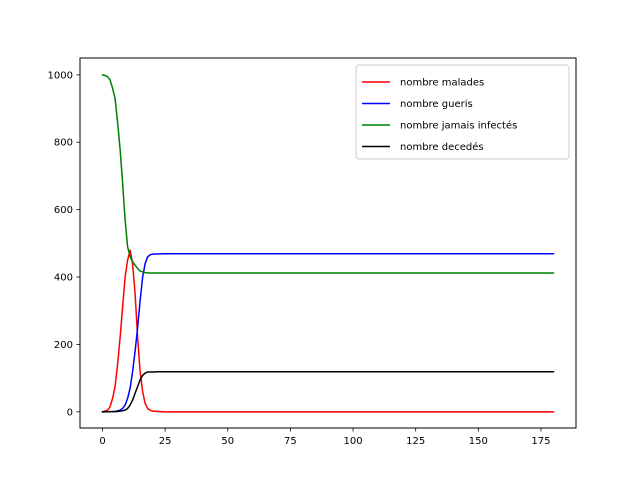  What do you see at coordinates (324, 437) in the screenshot?
I see `x-axis: 0 25 50 75 100 125 150 175` at bounding box center [324, 437].